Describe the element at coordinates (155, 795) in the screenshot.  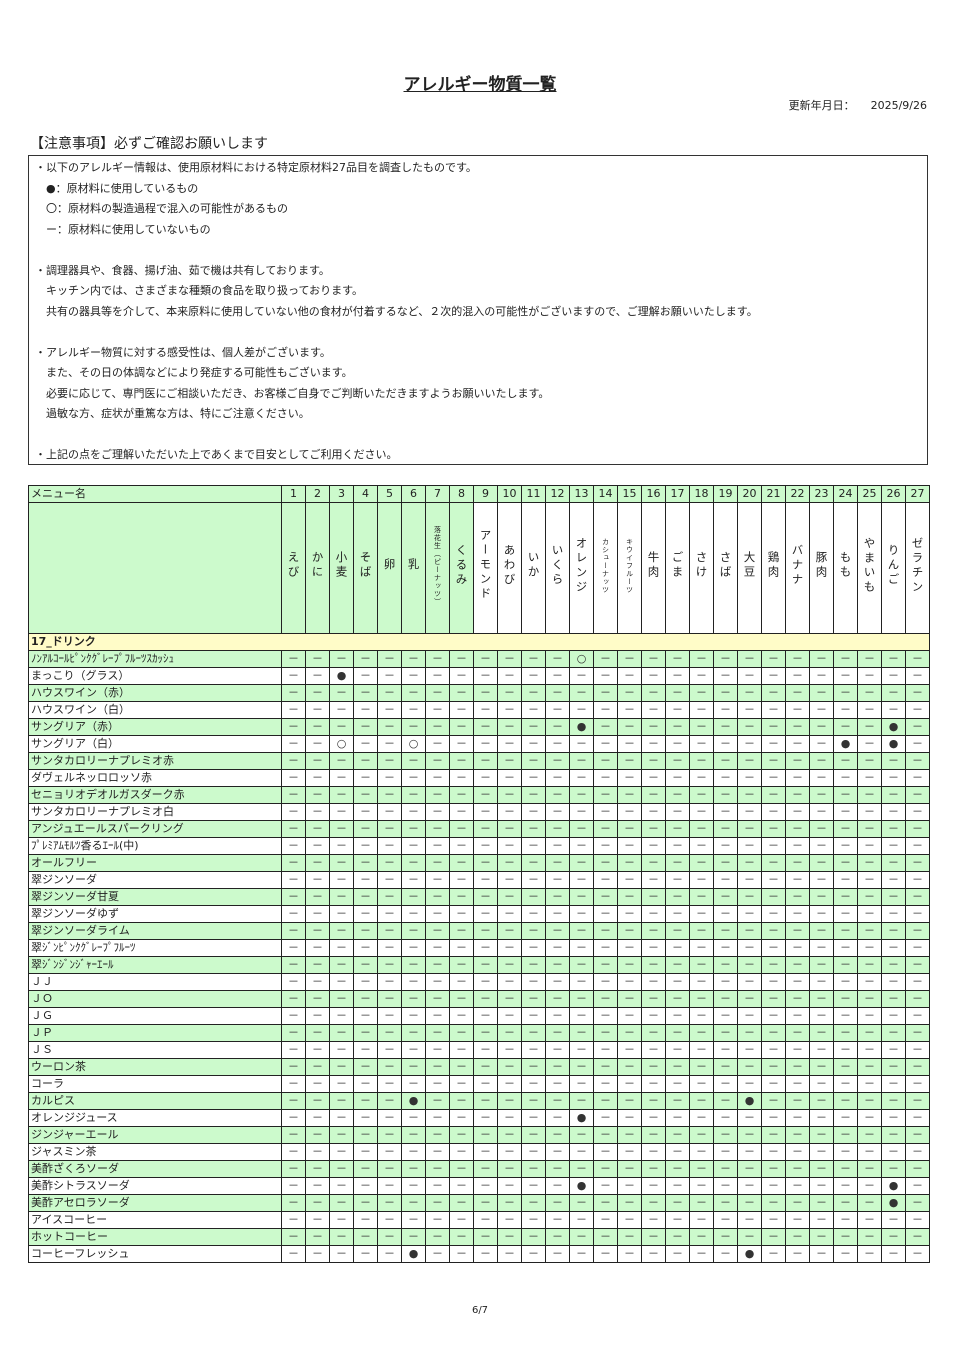
I see `menu-item-name: セニョリオデオルガスダーク赤` at that location.